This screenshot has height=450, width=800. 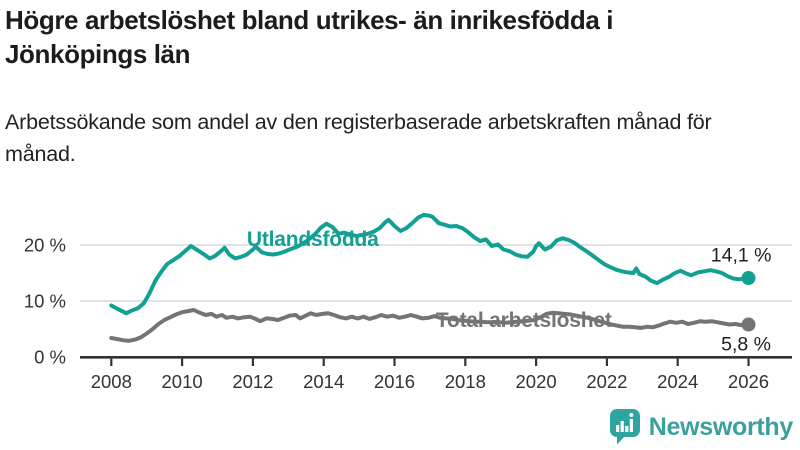 What do you see at coordinates (323, 381) in the screenshot?
I see `x-tick-label: 2014` at bounding box center [323, 381].